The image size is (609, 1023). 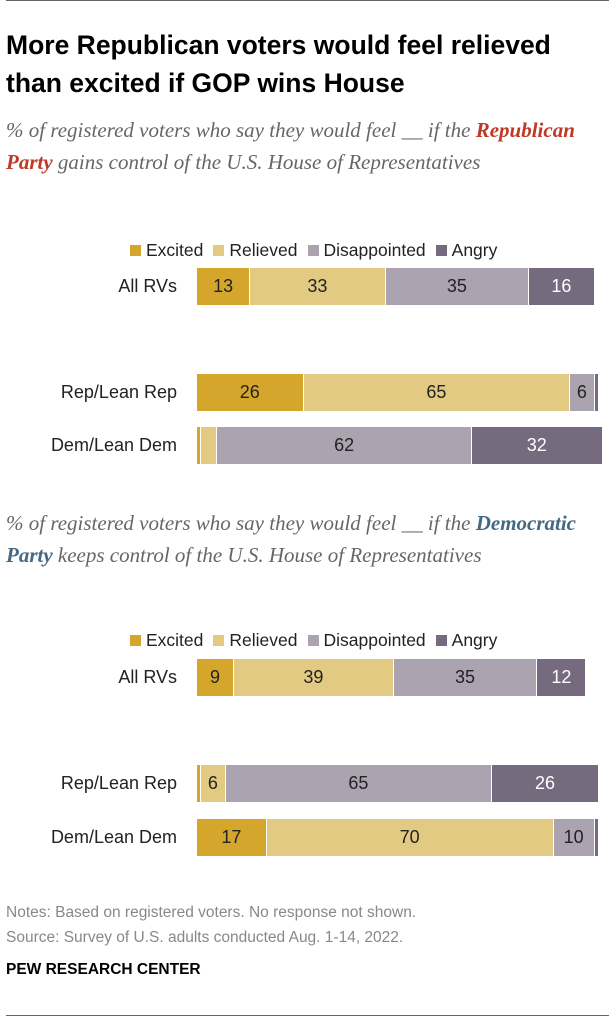 I want to click on bar-row: All RVs 13 33 35 16, so click(x=304, y=286).